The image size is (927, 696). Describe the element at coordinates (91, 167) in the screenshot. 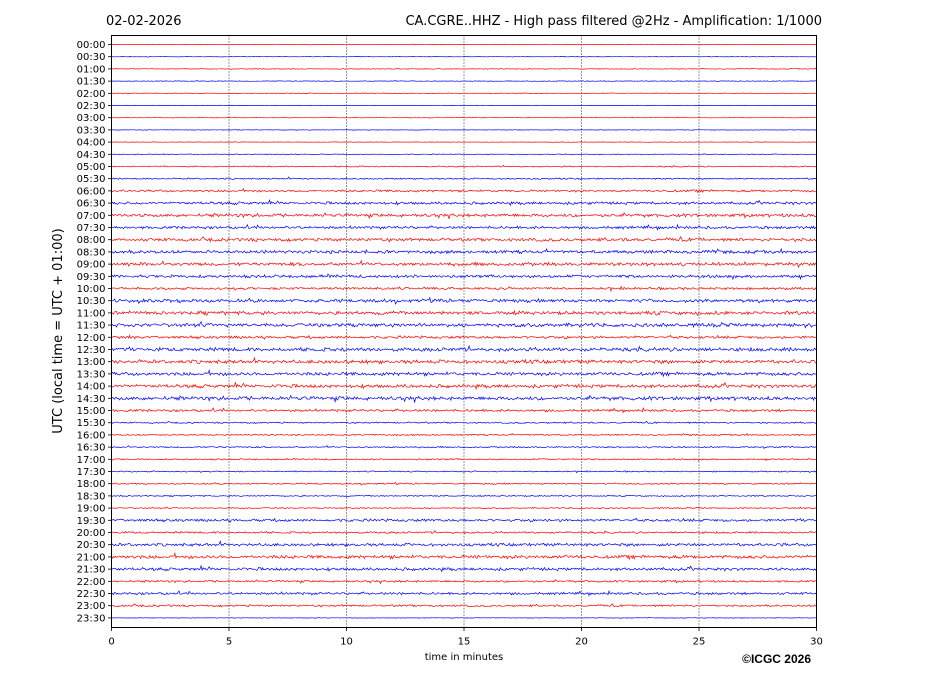

I see `y-tick-label: 05:00` at that location.